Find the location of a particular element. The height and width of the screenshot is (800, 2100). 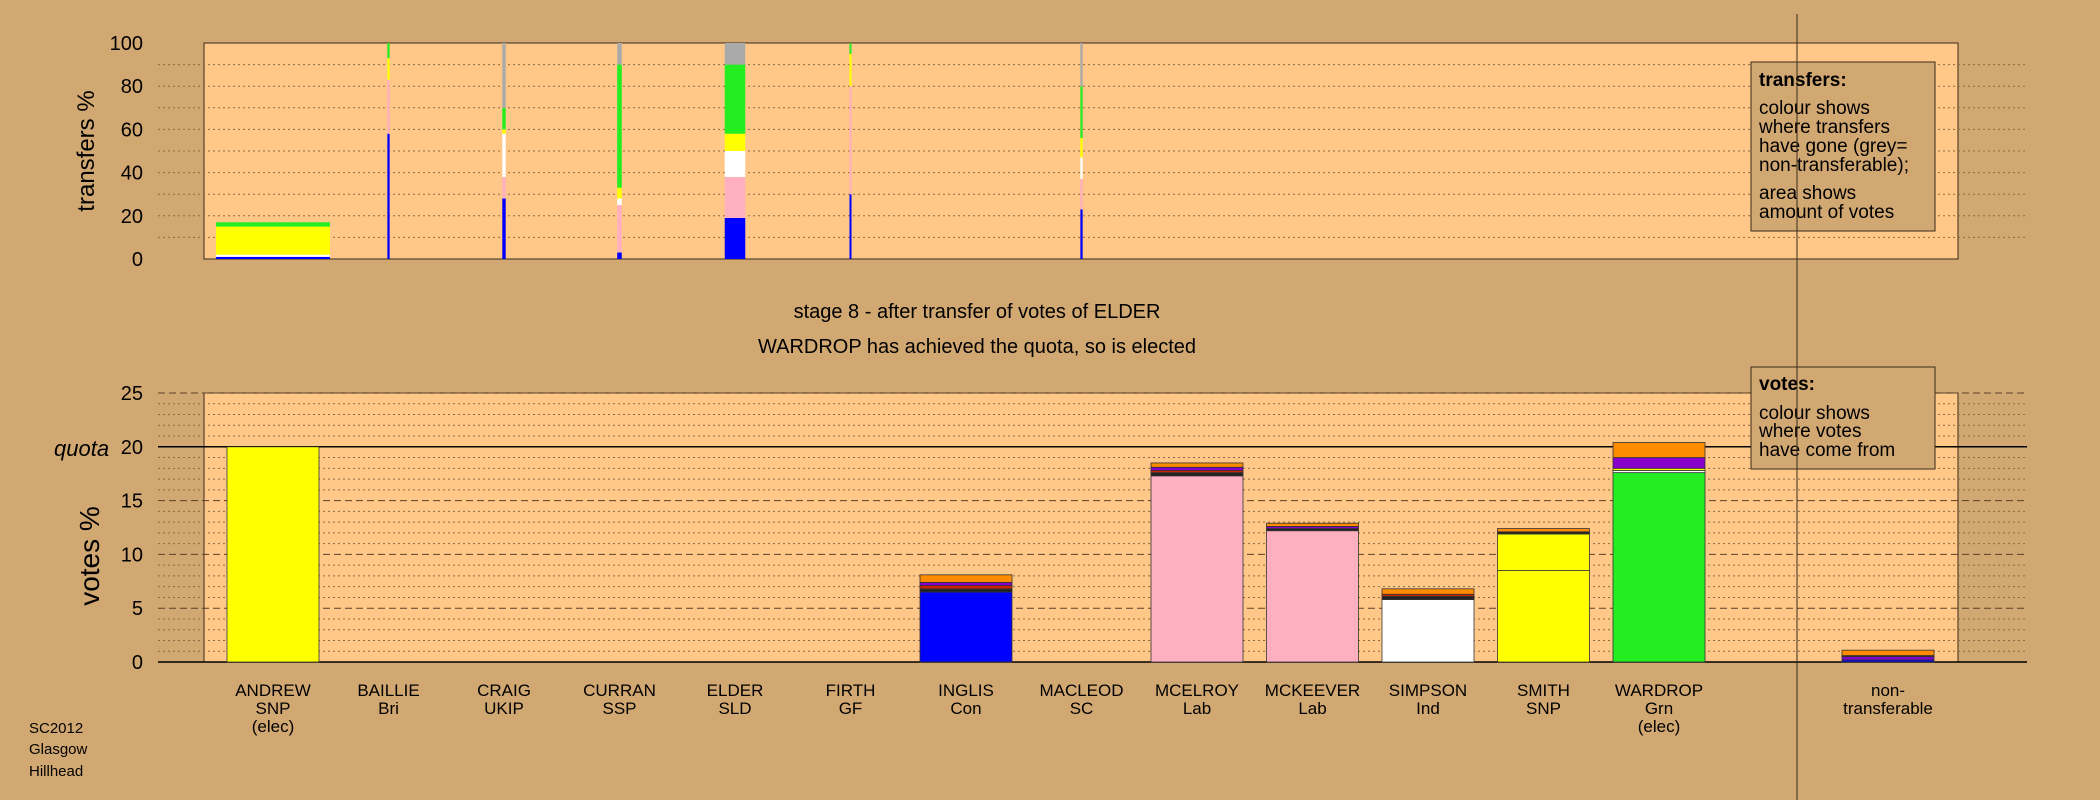

candidate-label: Ind is located at coordinates (1428, 708).